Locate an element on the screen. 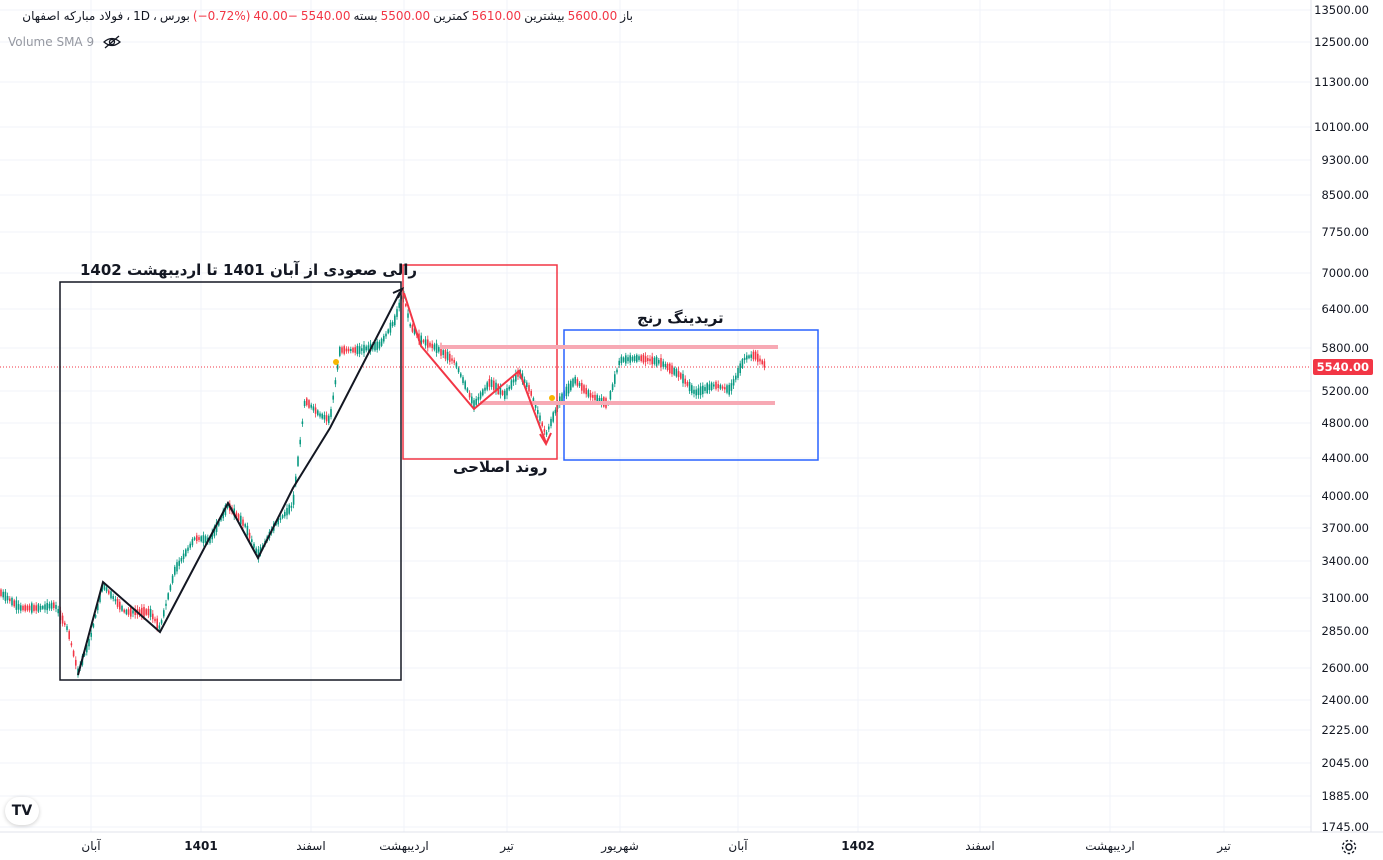  change-percent: (−0.72%) is located at coordinates (221, 16).